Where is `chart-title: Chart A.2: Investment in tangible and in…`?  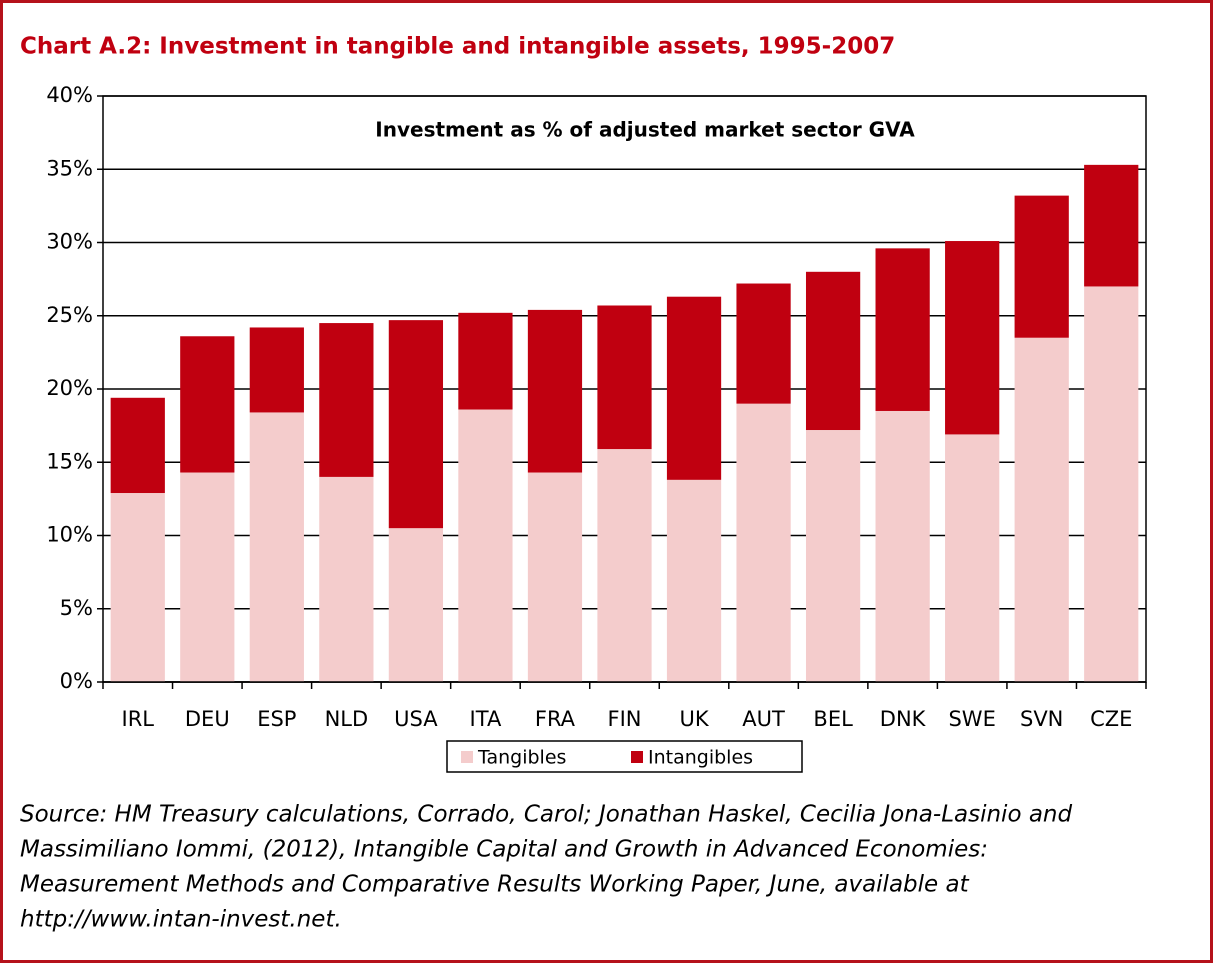
chart-title: Chart A.2: Investment in tangible and in… is located at coordinates (457, 47).